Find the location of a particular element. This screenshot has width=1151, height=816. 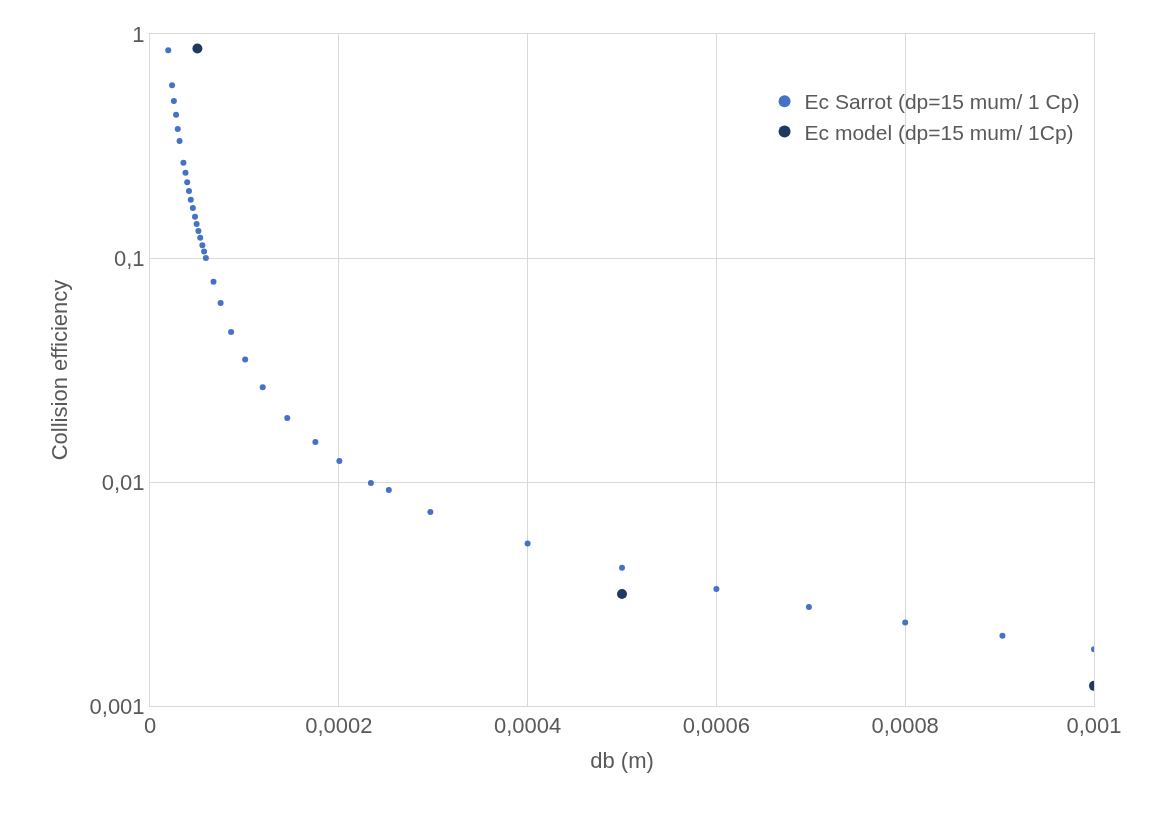

legend-label: Ec model (dp=15 mum/ 1Cp) is located at coordinates (939, 132).